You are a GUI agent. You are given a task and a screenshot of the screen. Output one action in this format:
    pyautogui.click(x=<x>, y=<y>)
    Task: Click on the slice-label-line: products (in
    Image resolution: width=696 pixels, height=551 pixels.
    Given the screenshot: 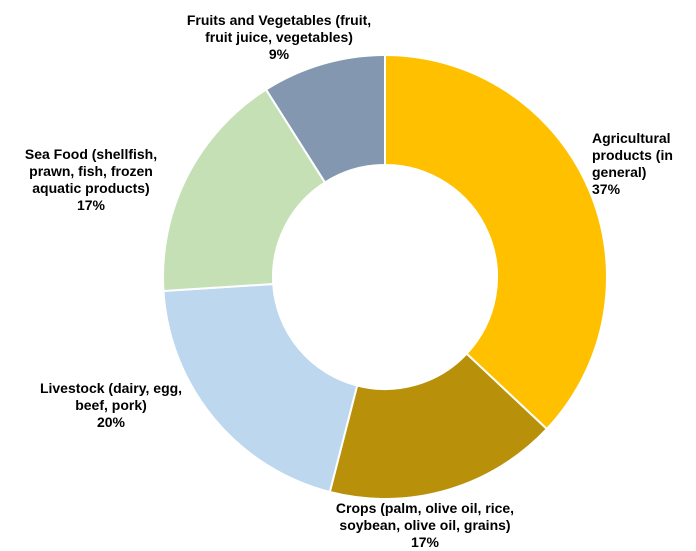 What is the action you would take?
    pyautogui.click(x=632, y=155)
    